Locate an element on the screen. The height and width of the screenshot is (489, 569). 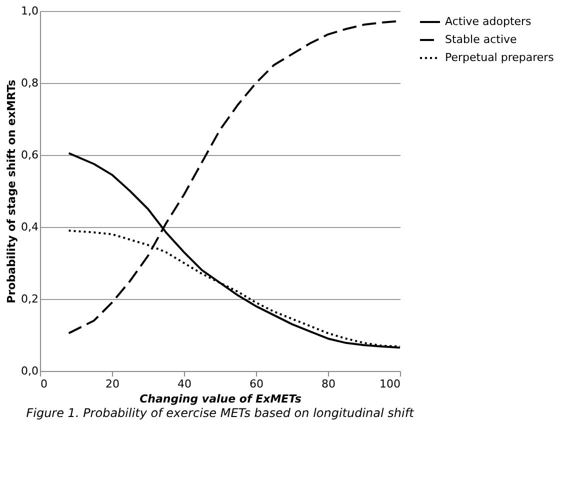
x-tick-label: 80 is located at coordinates (329, 384).